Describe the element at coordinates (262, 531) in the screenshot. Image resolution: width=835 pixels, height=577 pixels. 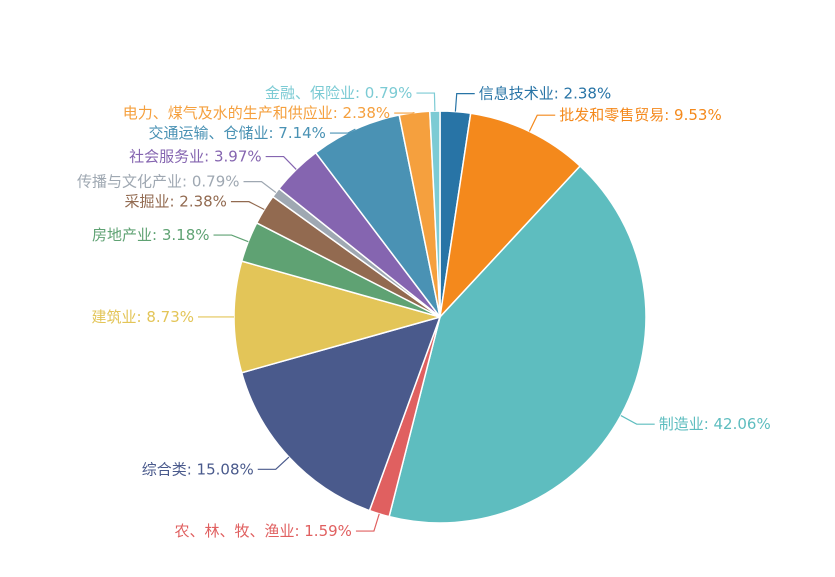
I see `slice-label-4: 农、林、牧、渔业: 1.59%` at that location.